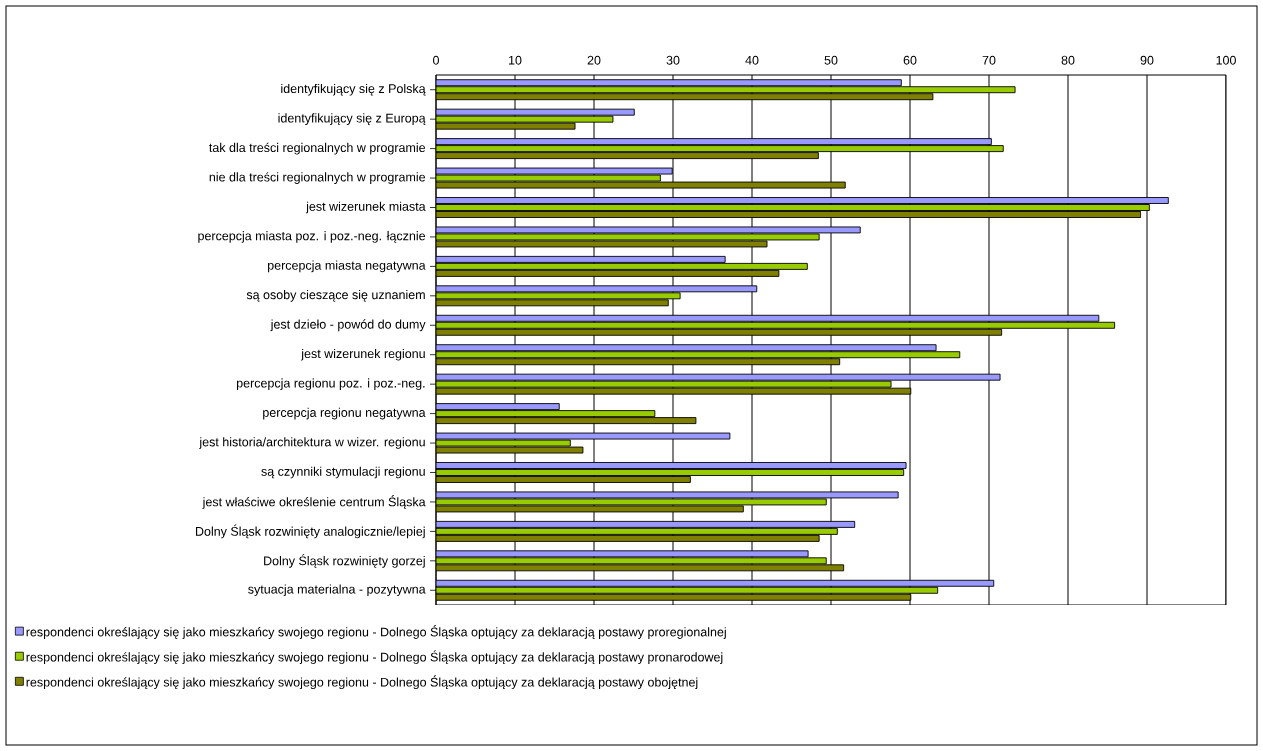 The height and width of the screenshot is (751, 1263). Describe the element at coordinates (335, 295) in the screenshot. I see `y-tick-label: są osoby cieszące się uznaniem` at that location.